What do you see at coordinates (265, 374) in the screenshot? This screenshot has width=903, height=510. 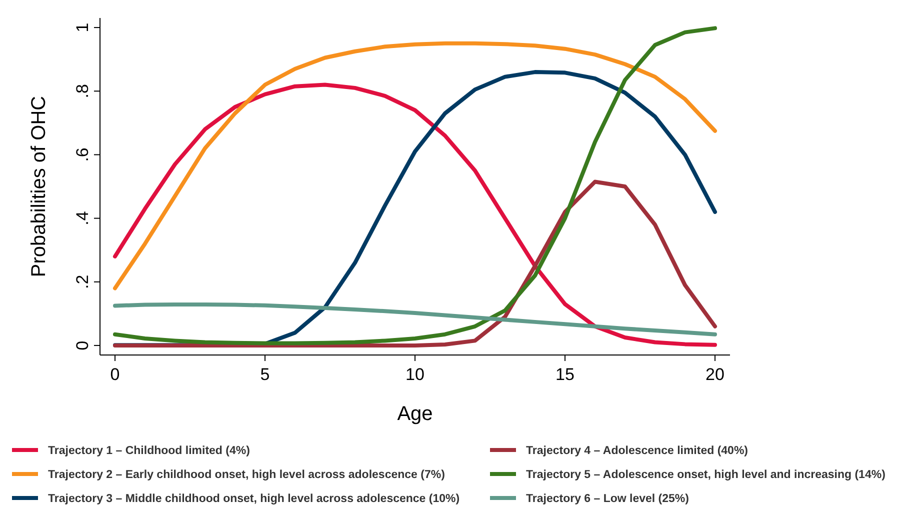 I see `x-tick-label: 5` at bounding box center [265, 374].